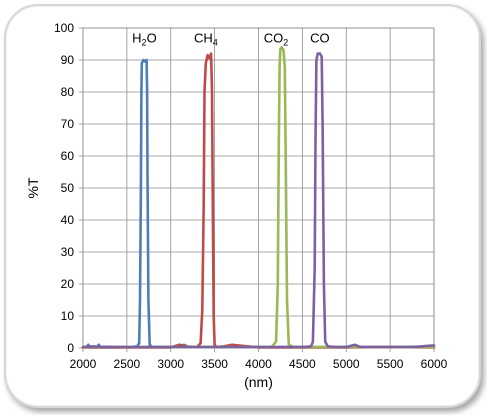 This screenshot has height=415, width=487. I want to click on x-tick-label: 2500, so click(127, 364).